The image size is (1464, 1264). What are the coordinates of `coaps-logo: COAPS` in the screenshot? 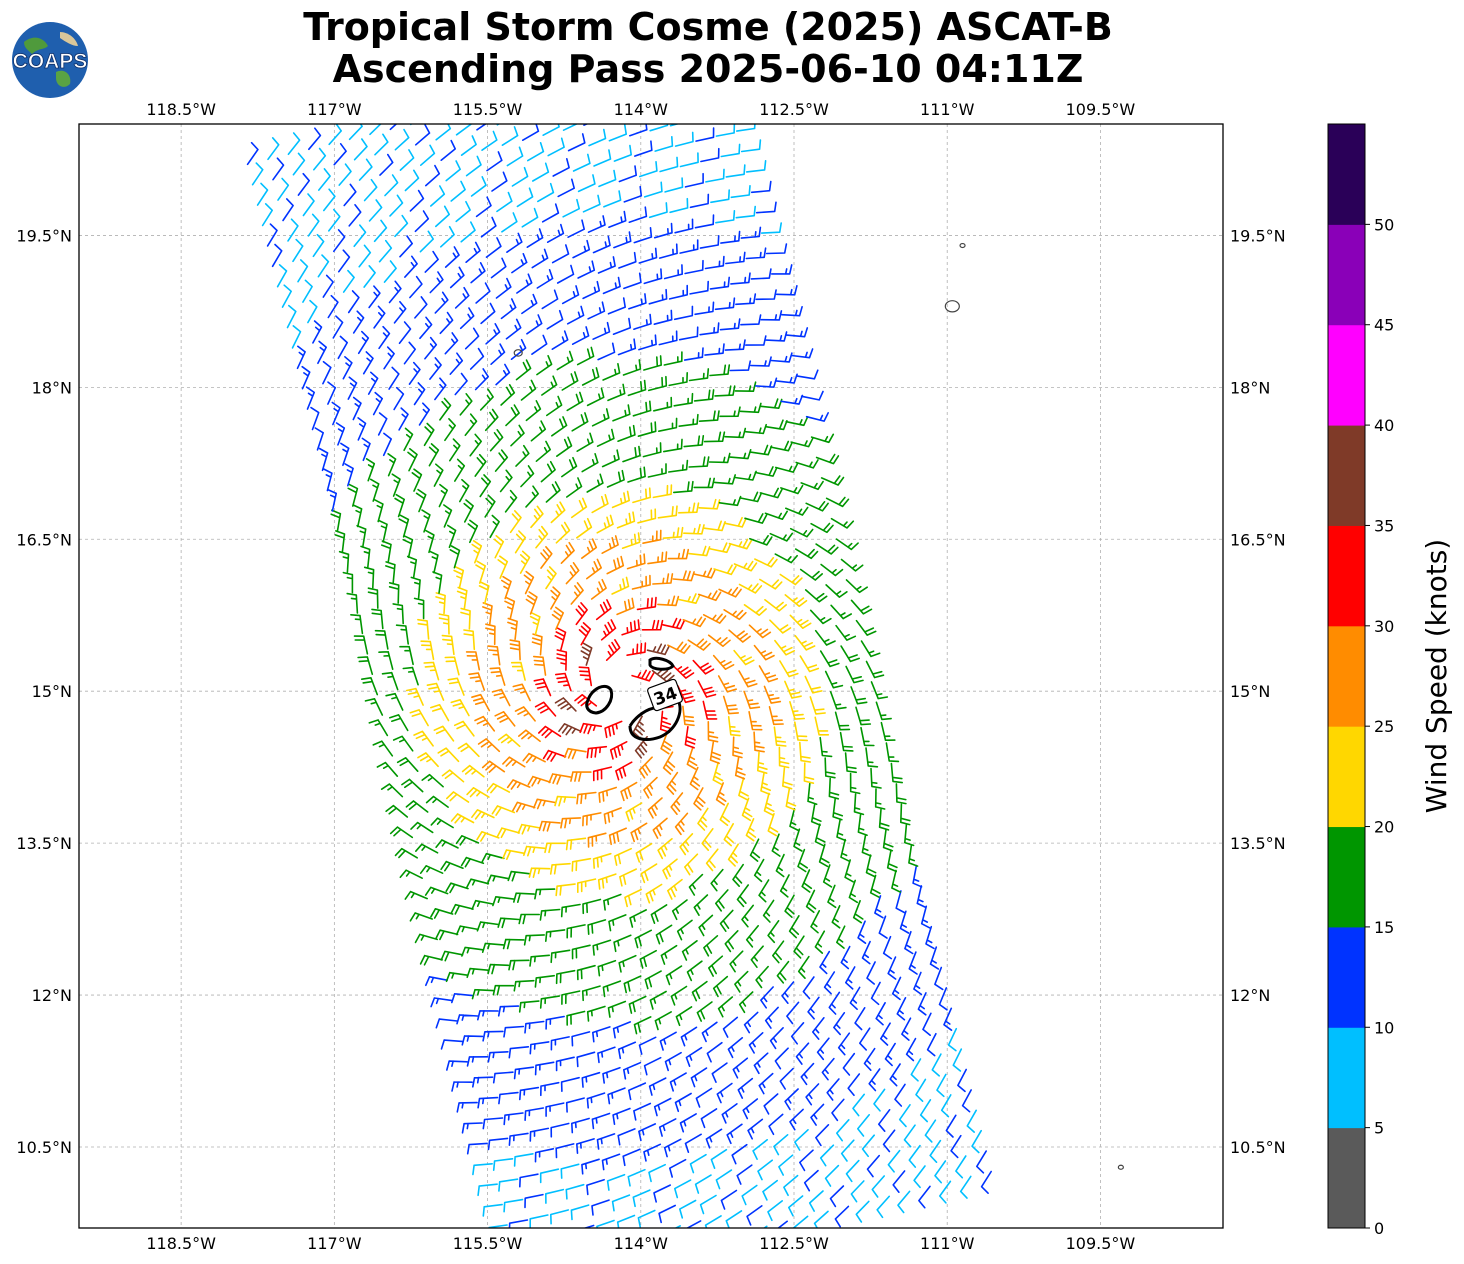 It's located at (50, 60).